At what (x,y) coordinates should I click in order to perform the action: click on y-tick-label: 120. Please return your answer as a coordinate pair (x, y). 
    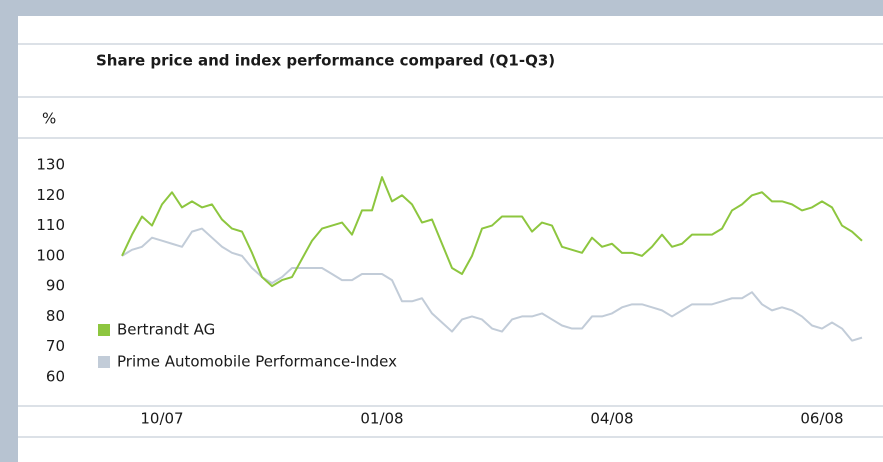
    Looking at the image, I should click on (50, 195).